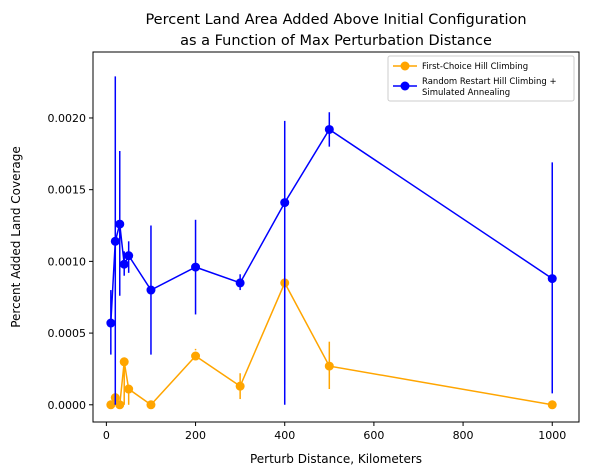 This screenshot has width=593, height=476. Describe the element at coordinates (334, 432) in the screenshot. I see `x-axis: 0 200 400 600 800 1000` at that location.